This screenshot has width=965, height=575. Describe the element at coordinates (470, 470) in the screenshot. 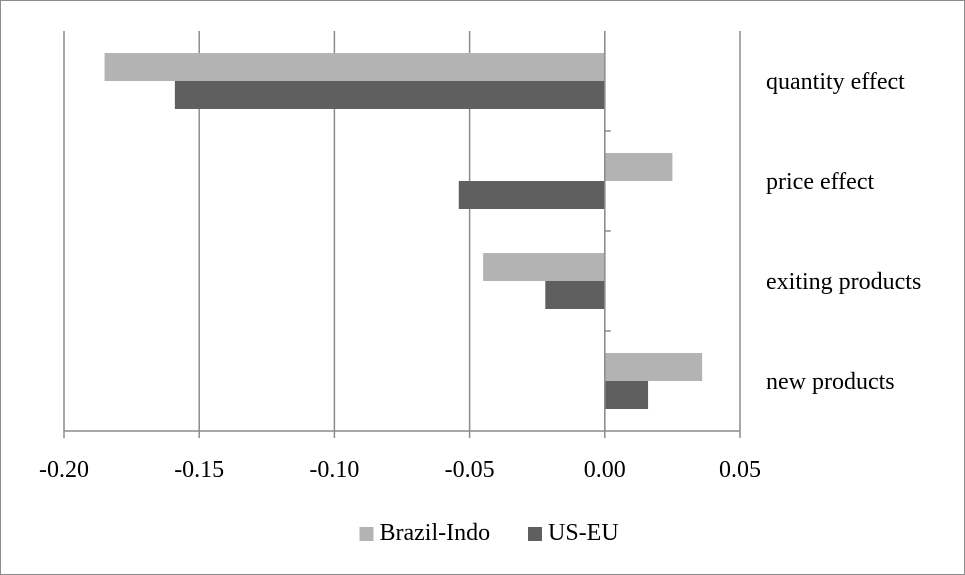

I see `x-tick-label: -0.05` at that location.